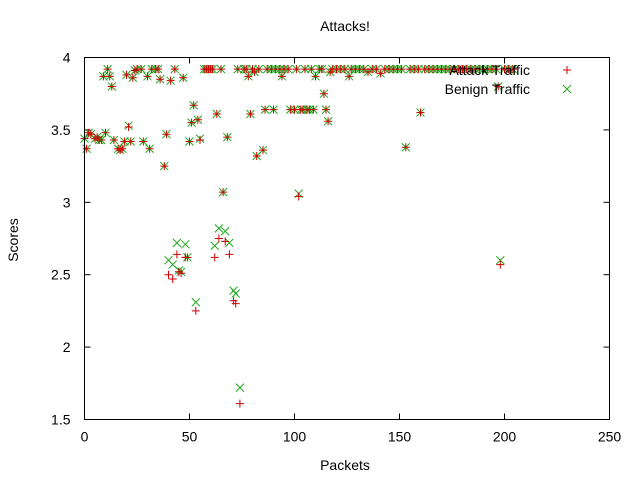 This screenshot has height=480, width=640. What do you see at coordinates (567, 70) in the screenshot?
I see `legend-marker-attack-traffic` at bounding box center [567, 70].